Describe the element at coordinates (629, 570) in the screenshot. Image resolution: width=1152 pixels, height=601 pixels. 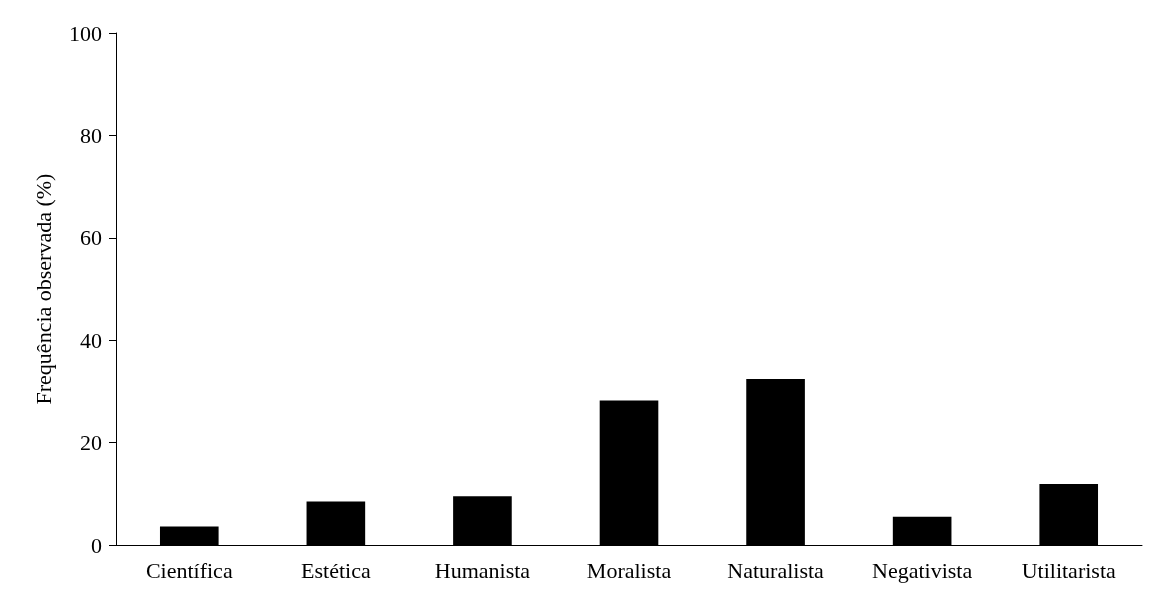
I see `x-tick-label: Moralista` at that location.